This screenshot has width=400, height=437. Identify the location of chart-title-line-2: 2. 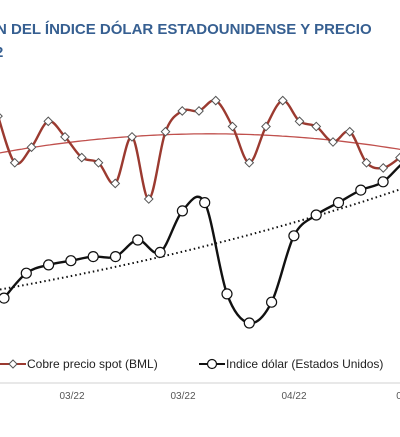
(200, 52).